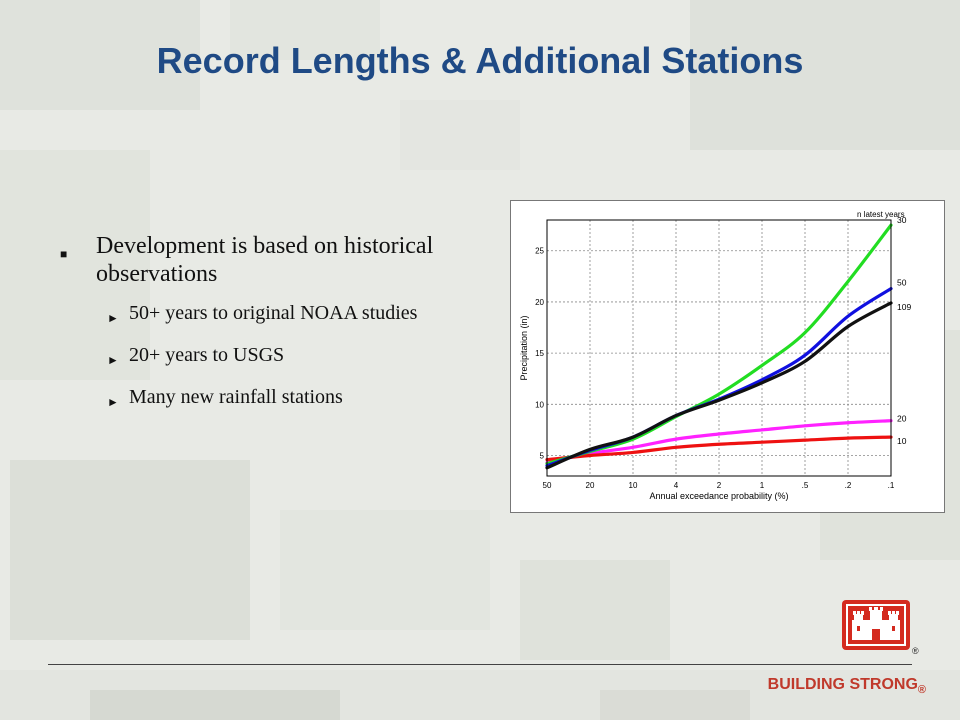 The width and height of the screenshot is (960, 720). Describe the element at coordinates (539, 404) in the screenshot. I see `y-tick-label: 10` at that location.